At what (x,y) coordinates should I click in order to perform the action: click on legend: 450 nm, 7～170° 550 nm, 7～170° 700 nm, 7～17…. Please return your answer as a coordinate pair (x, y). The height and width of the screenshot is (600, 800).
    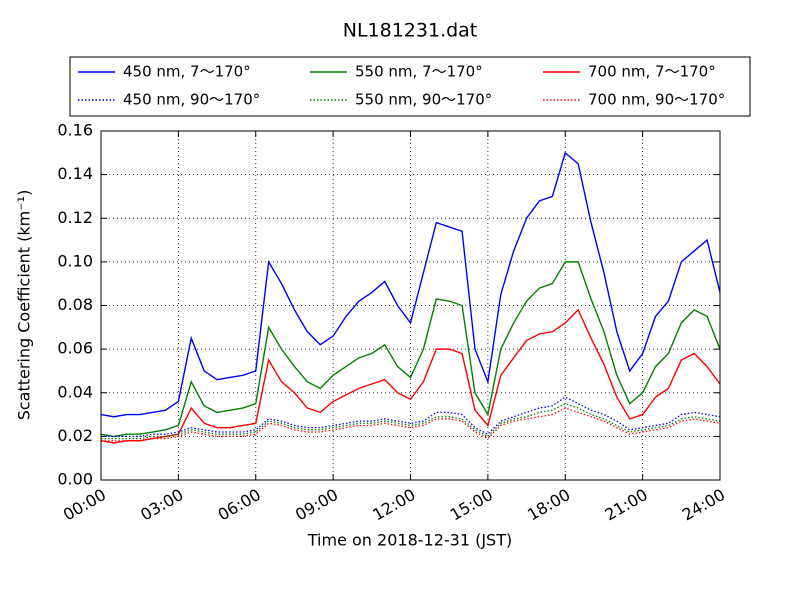
    Looking at the image, I should click on (410, 86).